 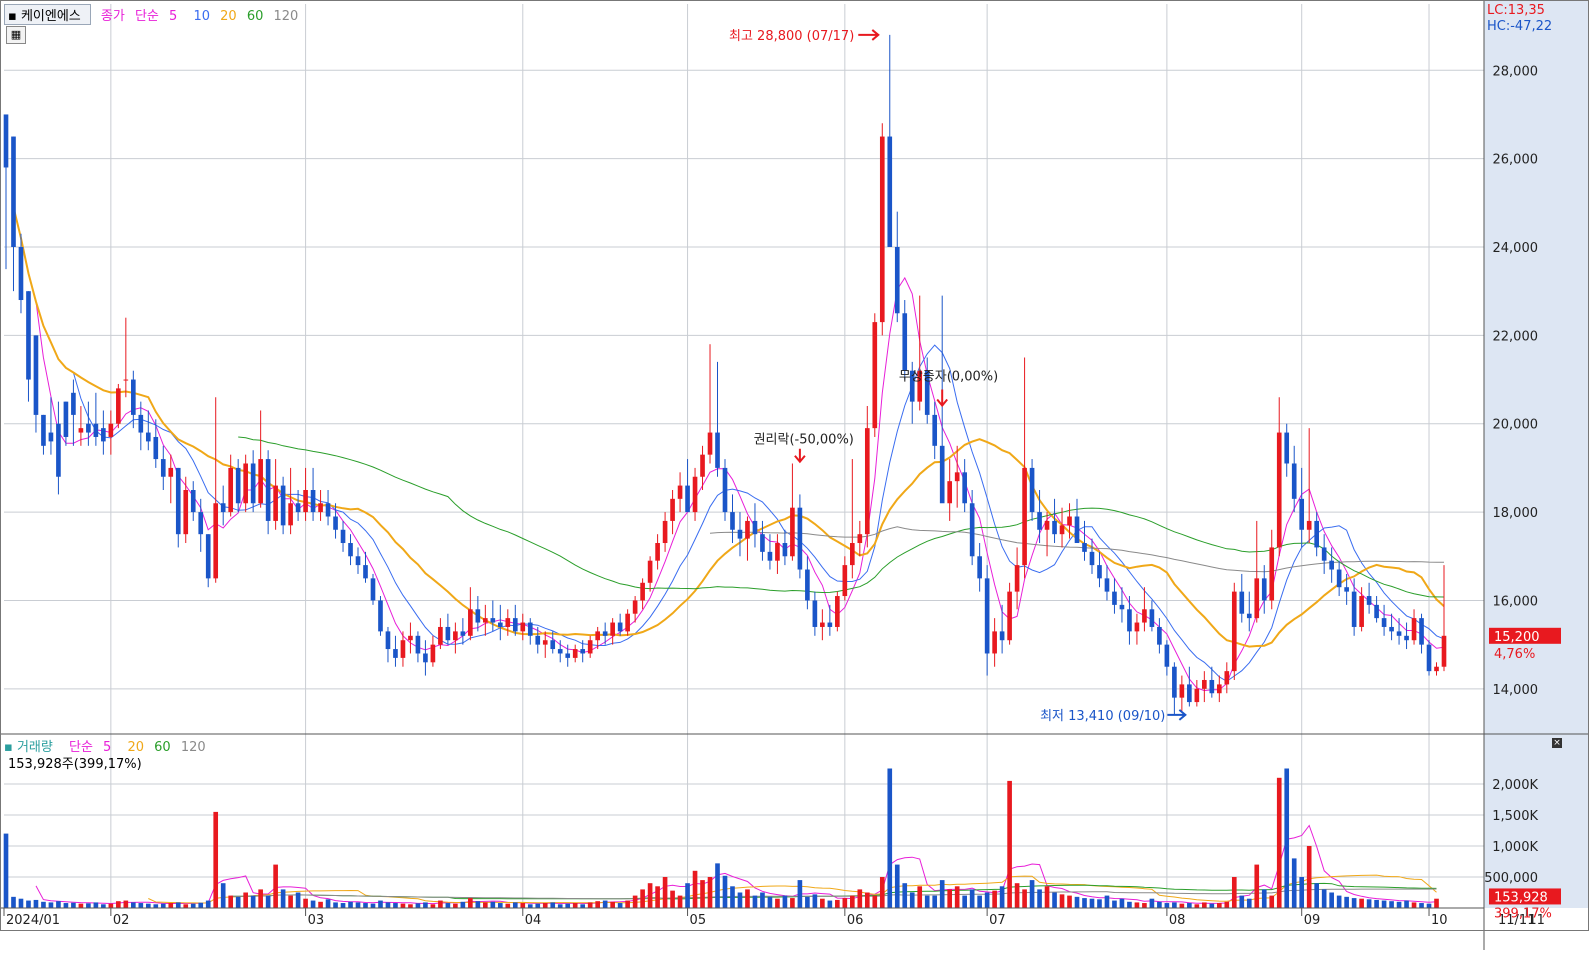 I want to click on current-price-badge, so click(x=1525, y=635).